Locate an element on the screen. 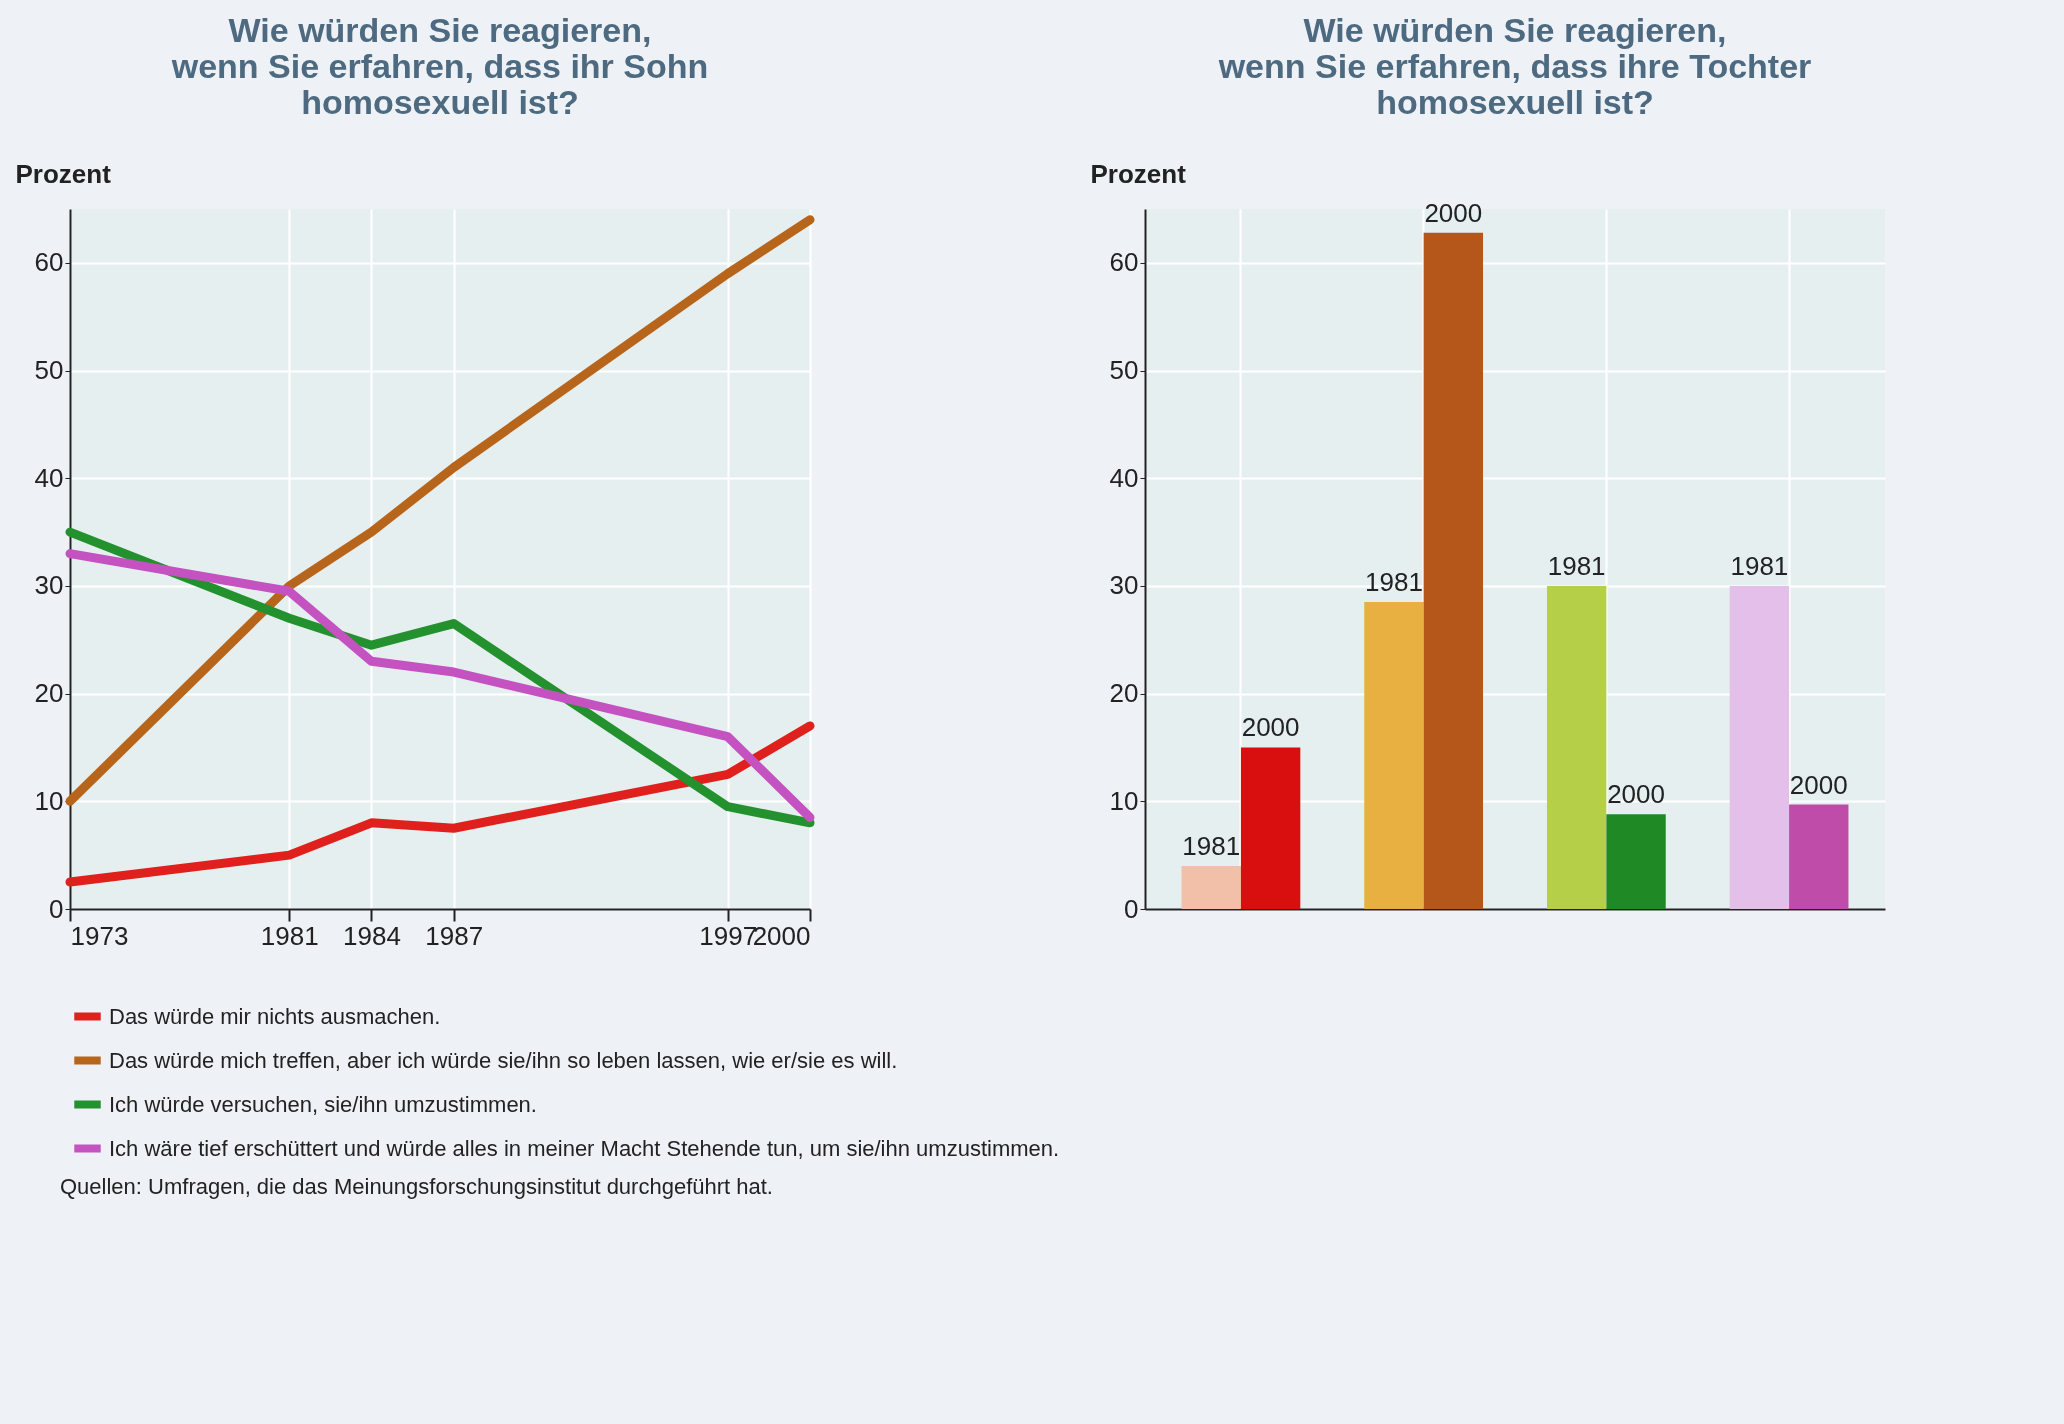 This screenshot has width=2064, height=1424. chart-title: Wie würden Sie reagieren, wenn Sie erfahren, dass ihr Sohn homosexuell ist? is located at coordinates (439, 66).